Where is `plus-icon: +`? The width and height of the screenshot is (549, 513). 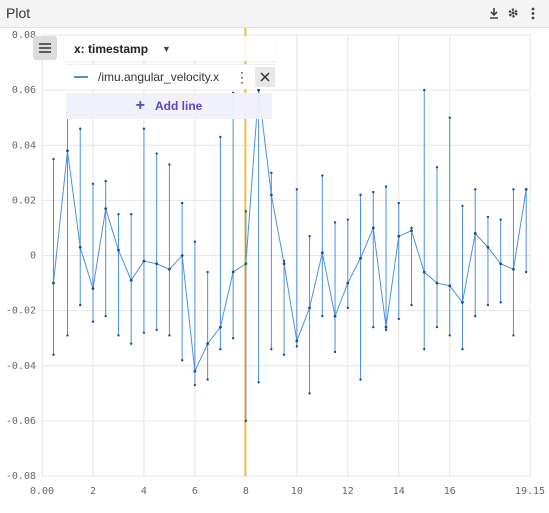 plus-icon: + is located at coordinates (140, 105).